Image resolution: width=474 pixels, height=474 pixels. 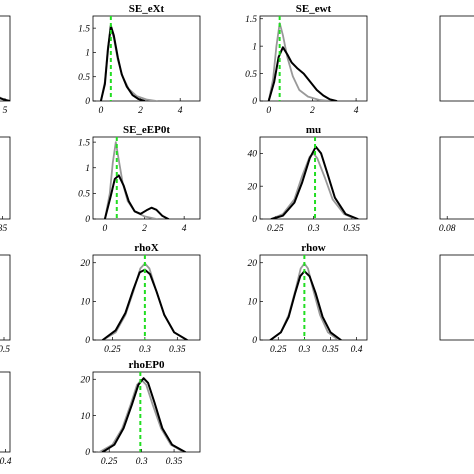 I want to click on subplot-title: rhoX, so click(x=146, y=248).